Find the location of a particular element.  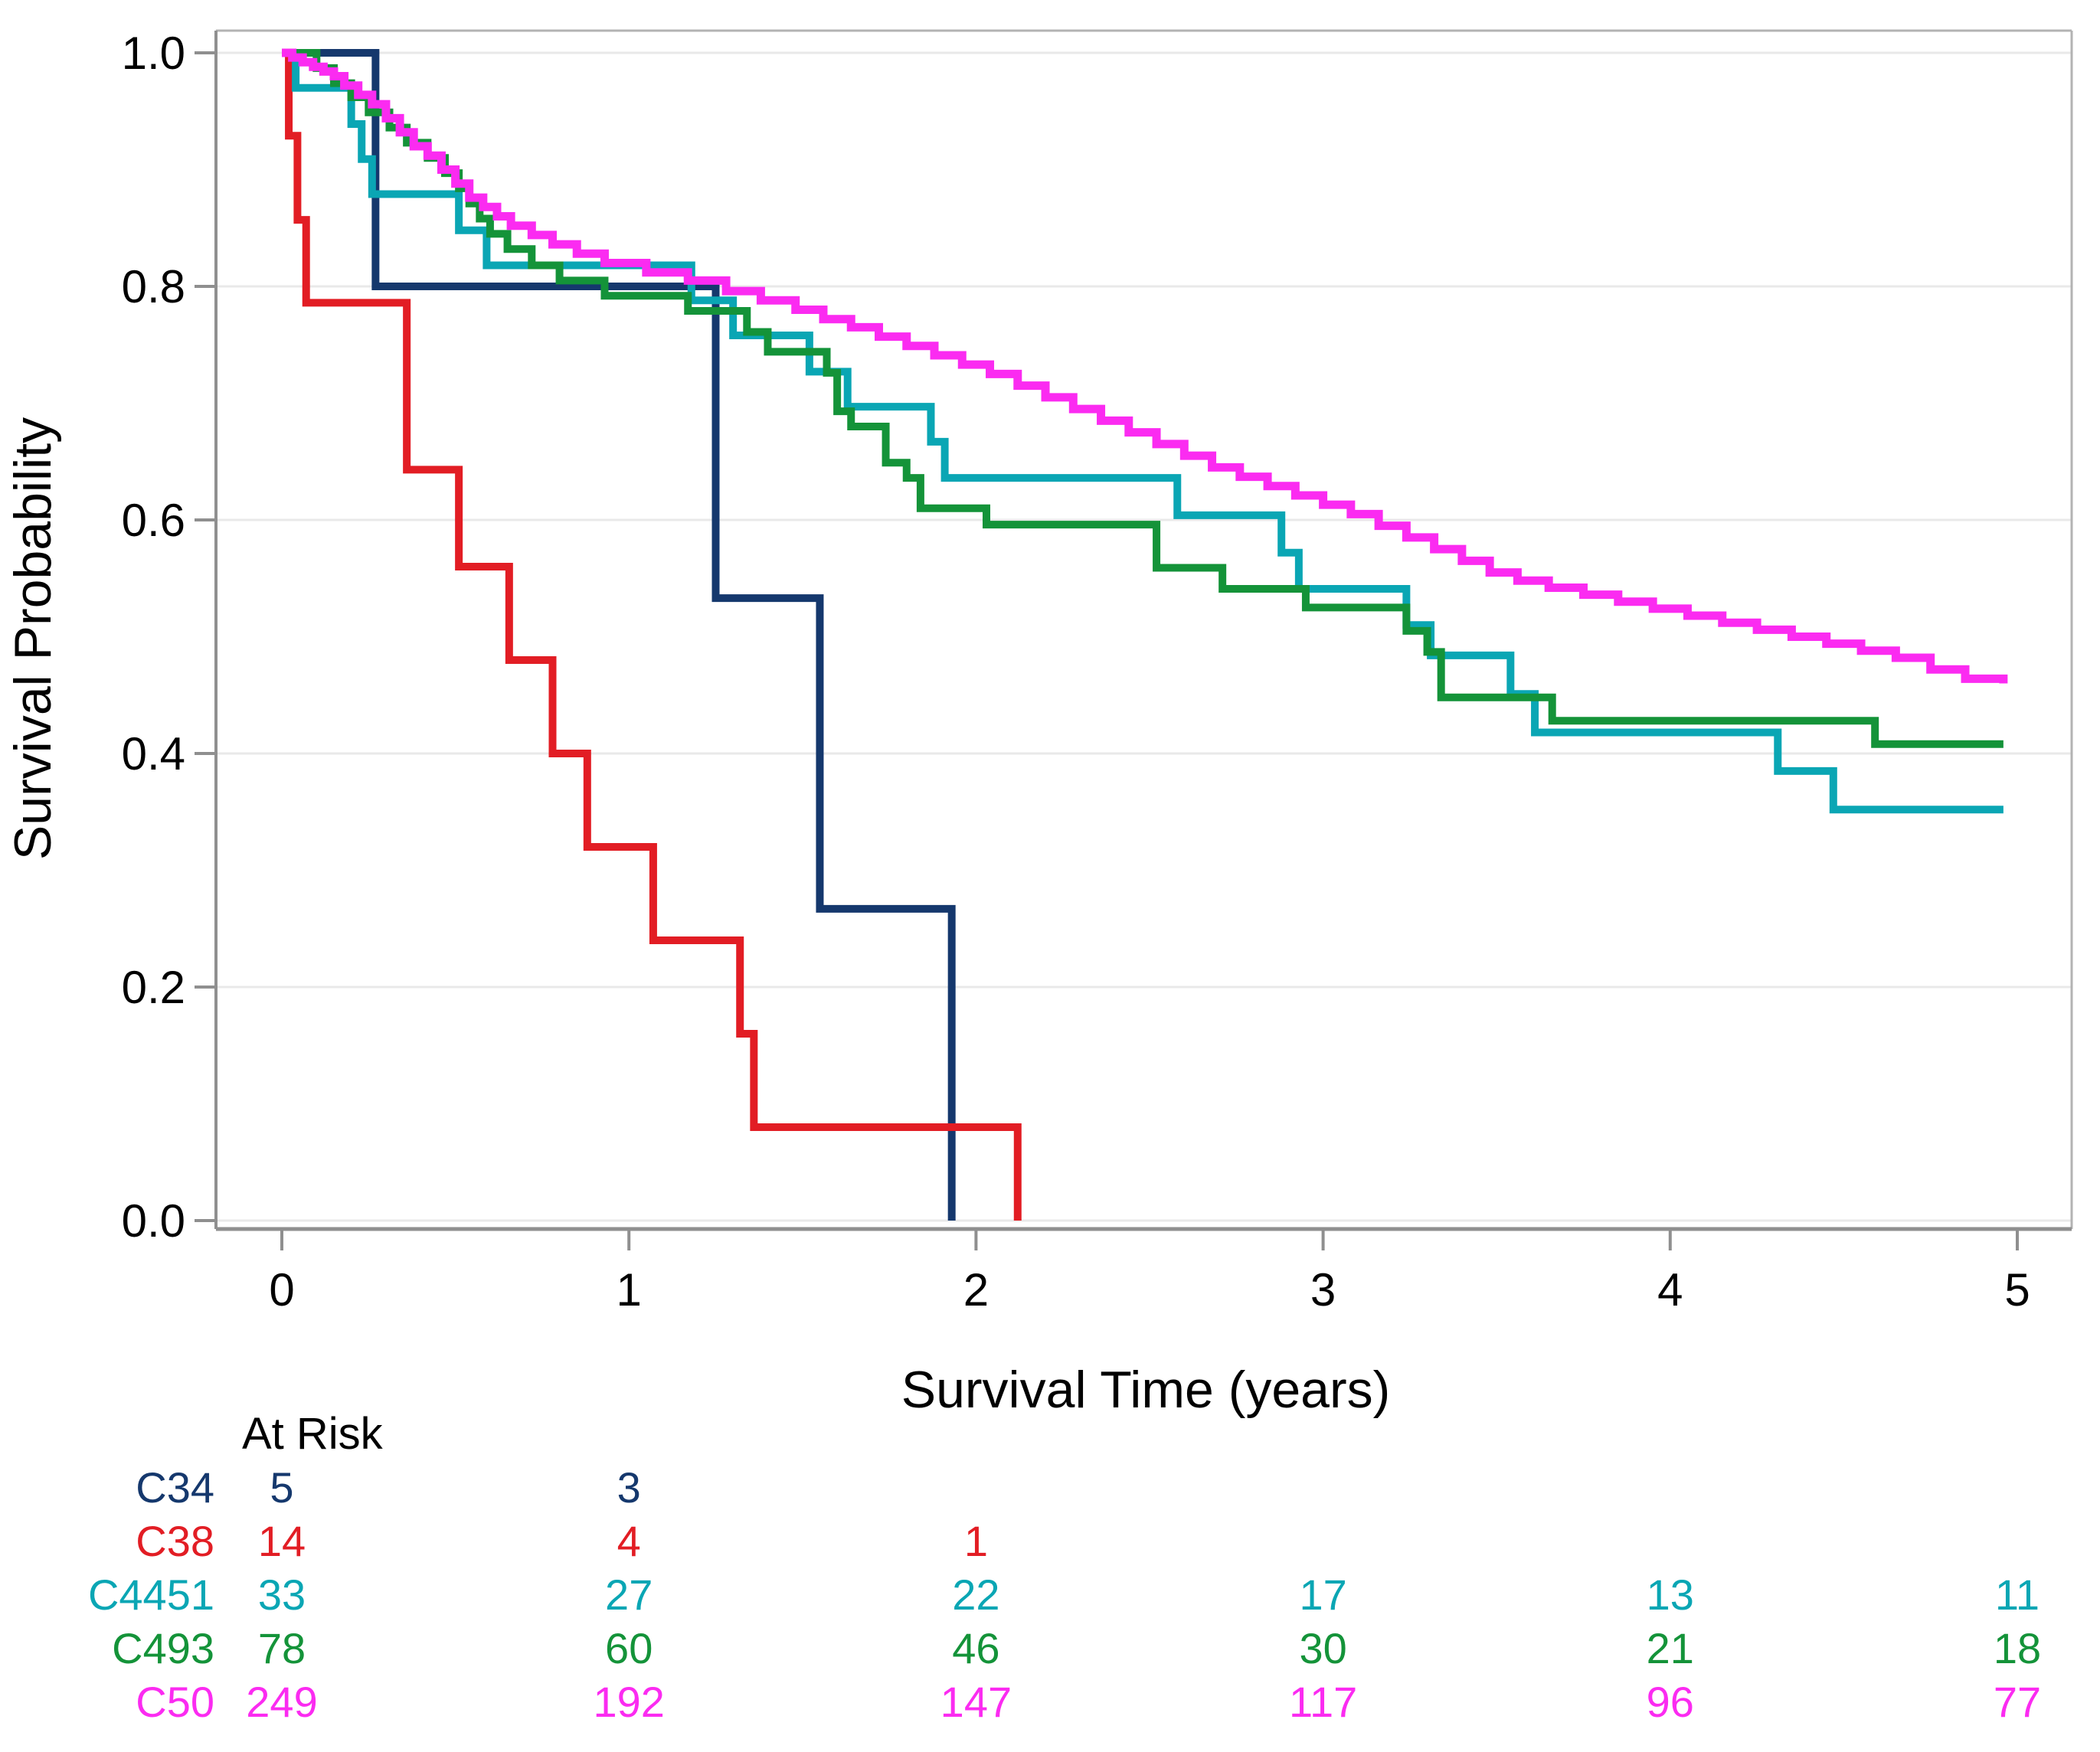

at-risk-value-C493-t0: 78 is located at coordinates (282, 1648).